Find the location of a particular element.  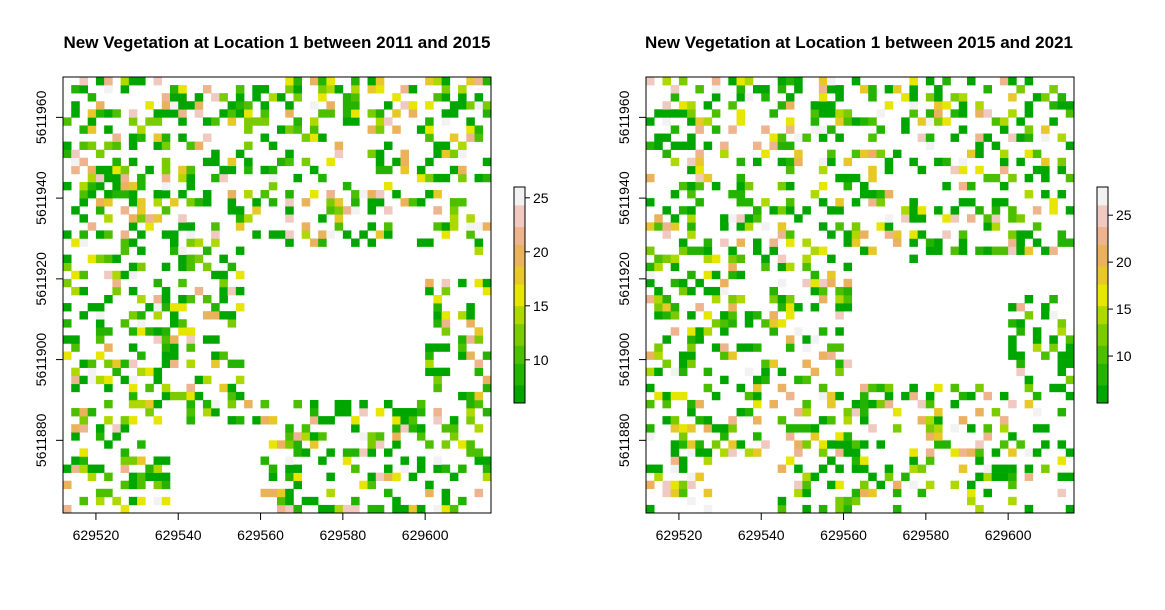

y-tick-label: 5611920 is located at coordinates (41, 279).